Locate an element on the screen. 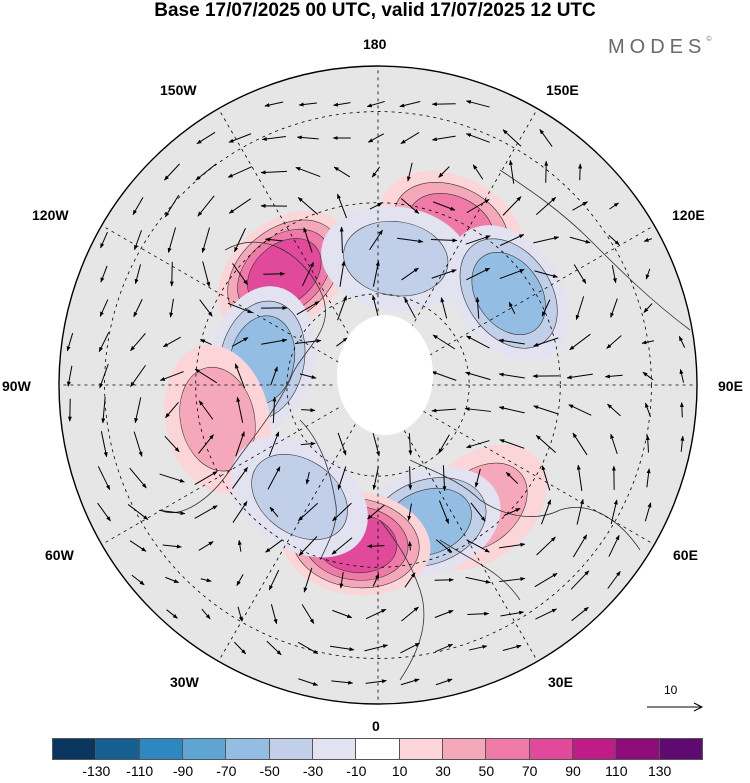 This screenshot has width=750, height=783. colorbar-tick-label: 10 is located at coordinates (399, 771).